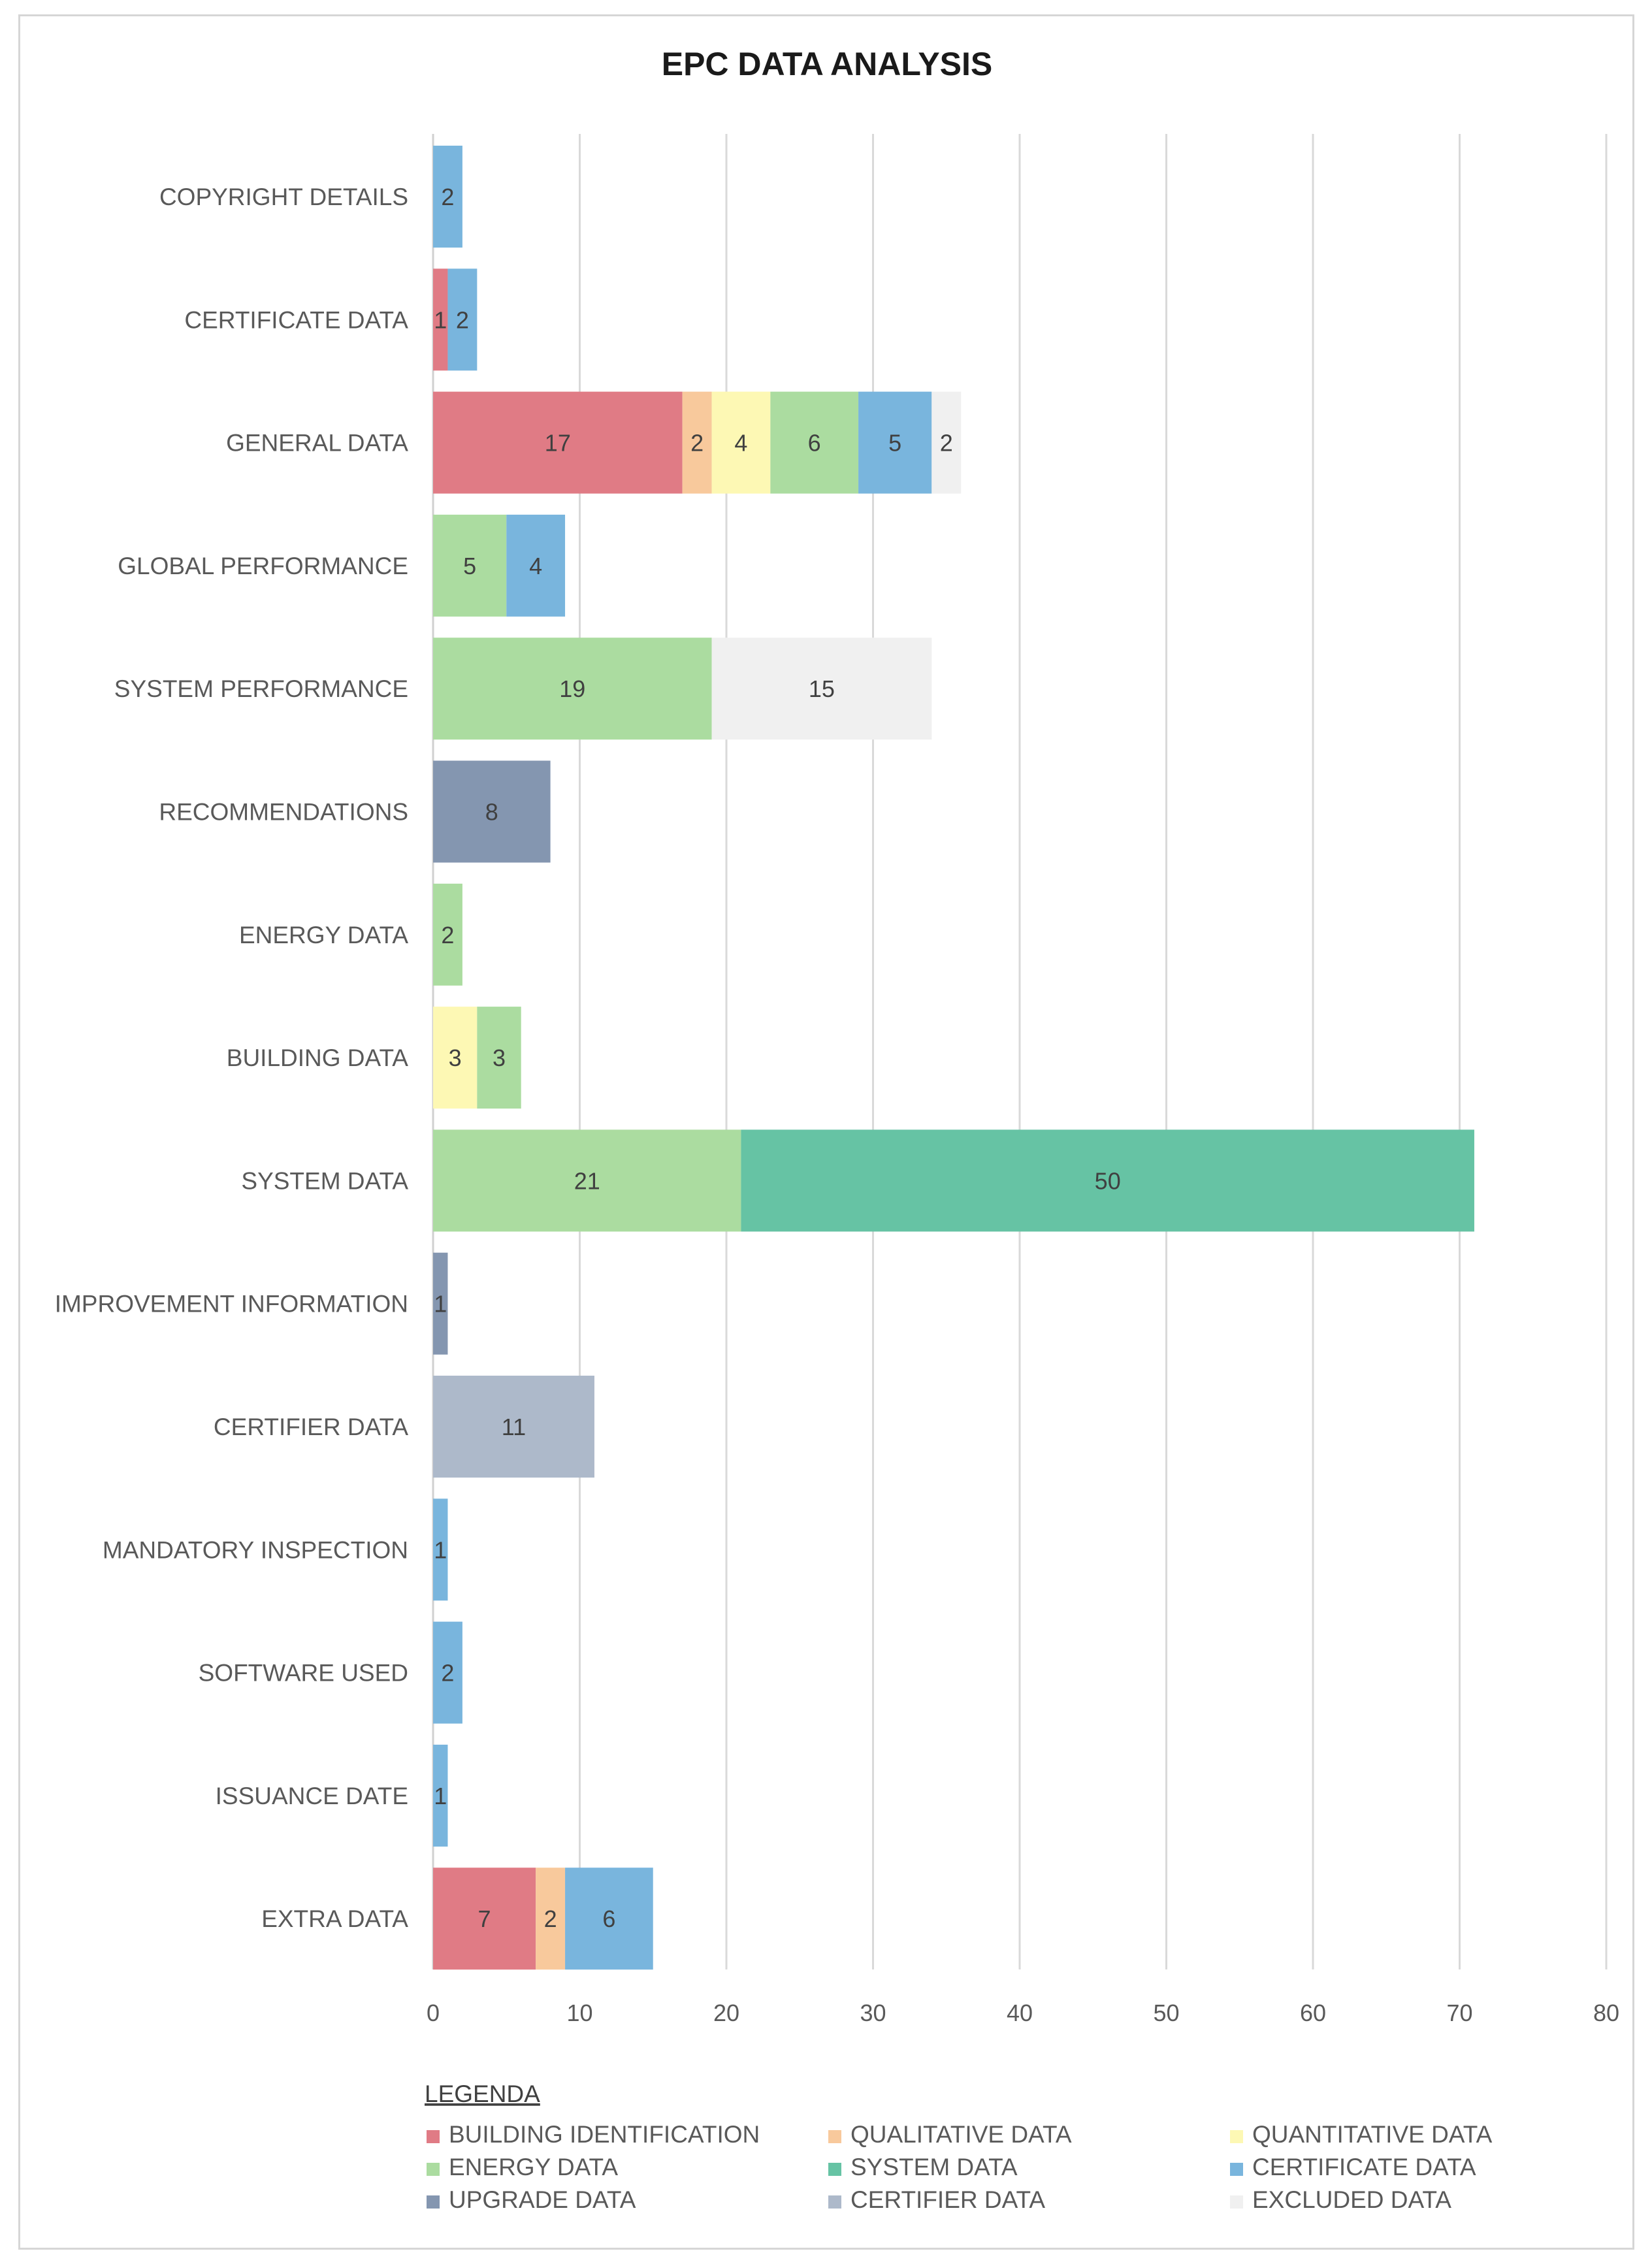  Describe the element at coordinates (261, 689) in the screenshot. I see `category-label-system-performance: SYSTEM PERFORMANCE` at that location.